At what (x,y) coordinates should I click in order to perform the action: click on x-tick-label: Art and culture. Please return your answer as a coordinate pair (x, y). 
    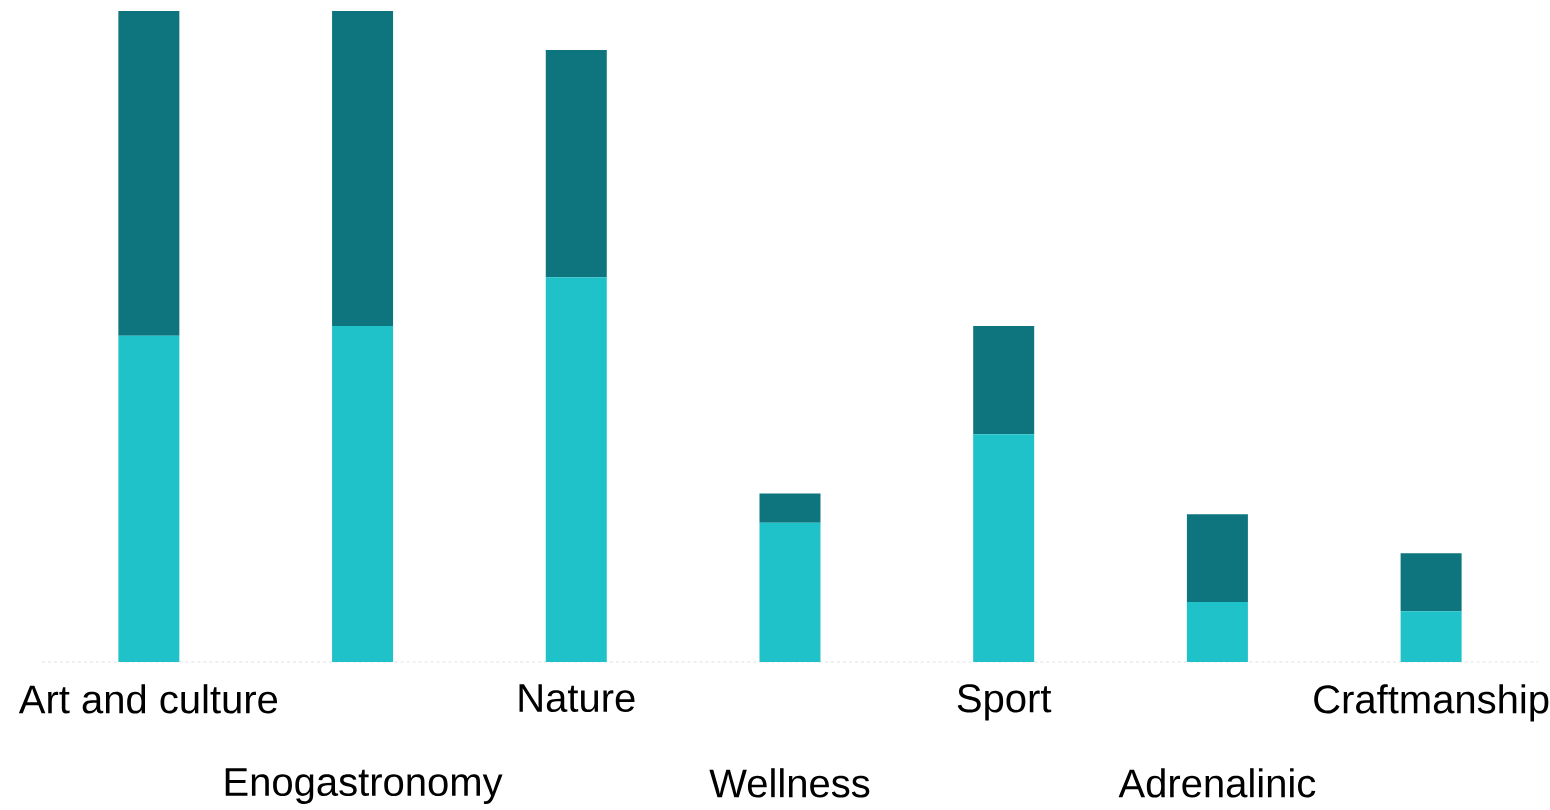
    Looking at the image, I should click on (148, 699).